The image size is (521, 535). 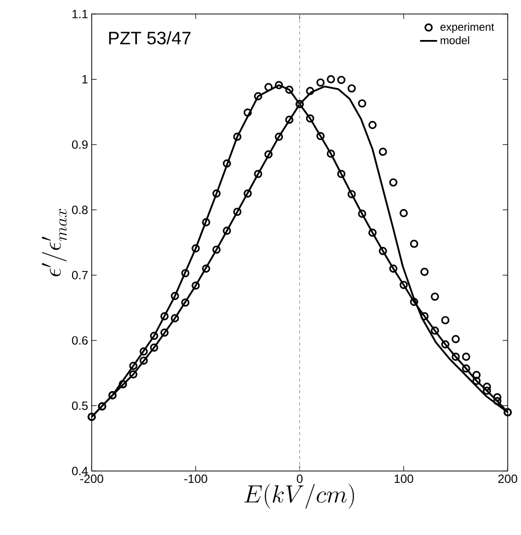 What do you see at coordinates (455, 40) in the screenshot?
I see `legend-label: model` at bounding box center [455, 40].